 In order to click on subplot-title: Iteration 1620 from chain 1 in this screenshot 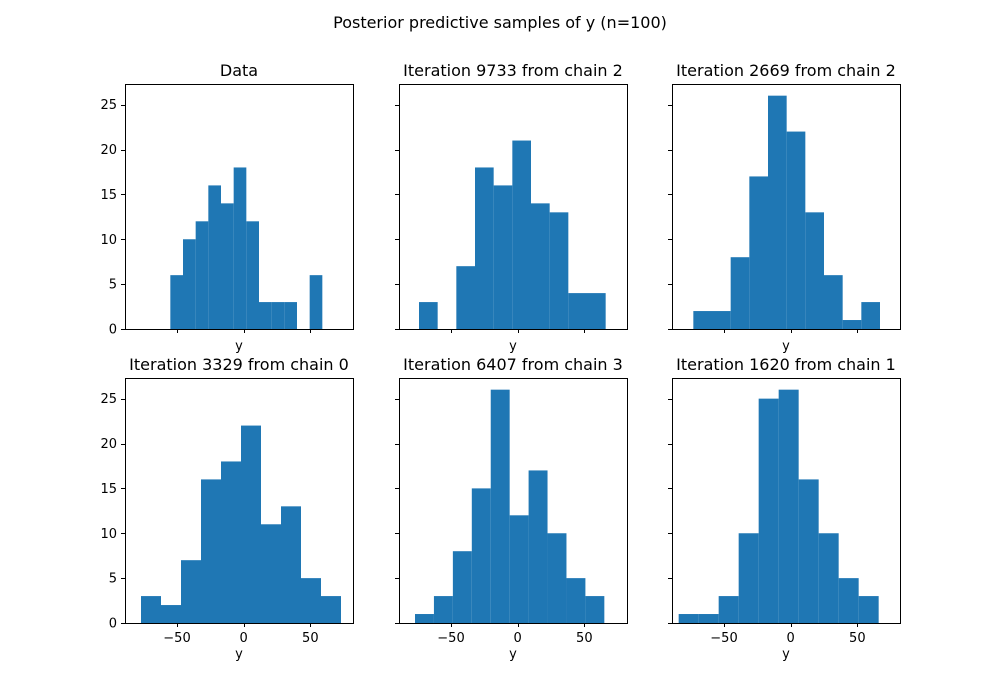, I will do `click(786, 364)`.